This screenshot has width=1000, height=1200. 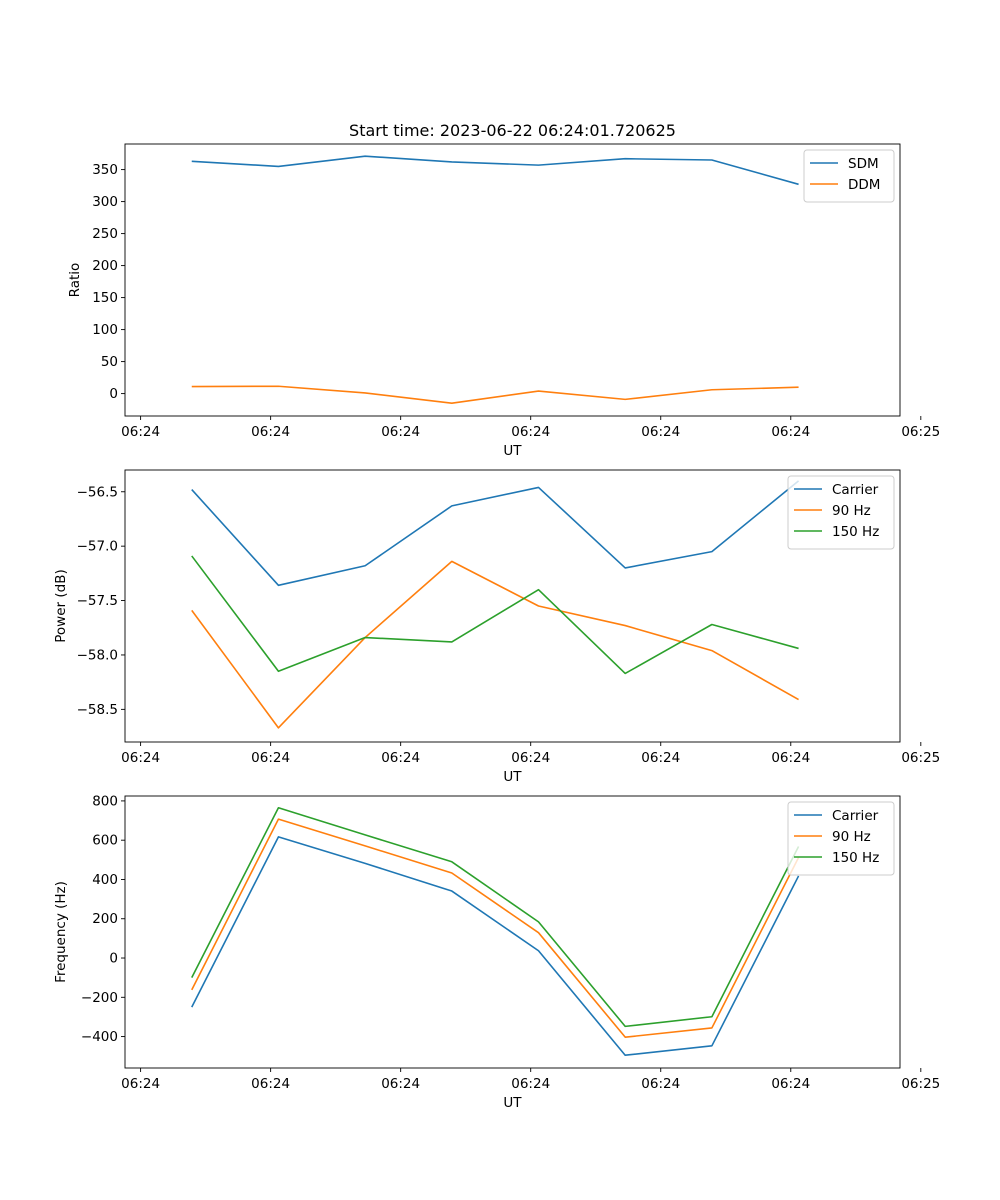 I want to click on legend-label: SDM, so click(x=863, y=164).